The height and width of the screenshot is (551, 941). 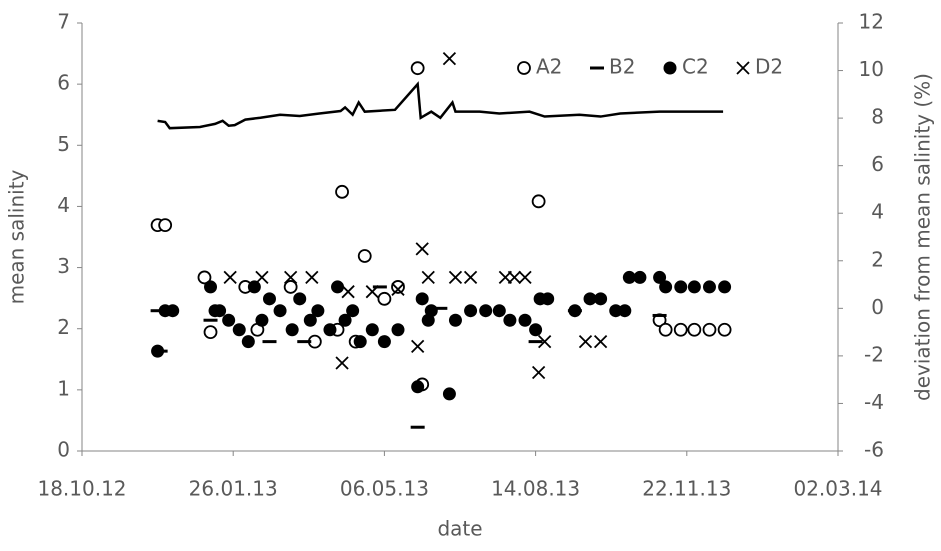 I want to click on x-tick-label: 26.01.13, so click(x=233, y=489).